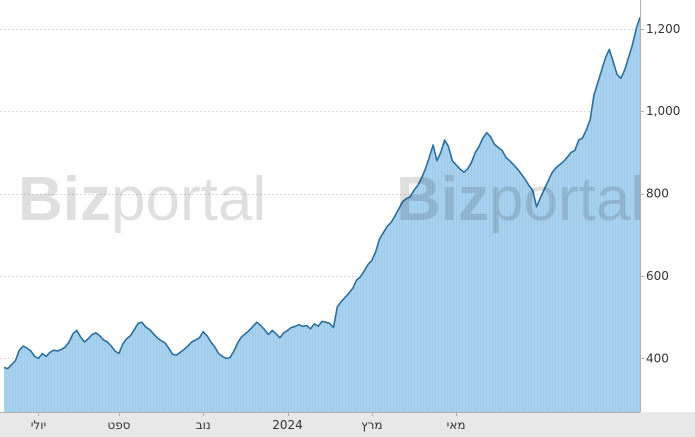 Image resolution: width=695 pixels, height=437 pixels. I want to click on x-axis-band, so click(347, 424).